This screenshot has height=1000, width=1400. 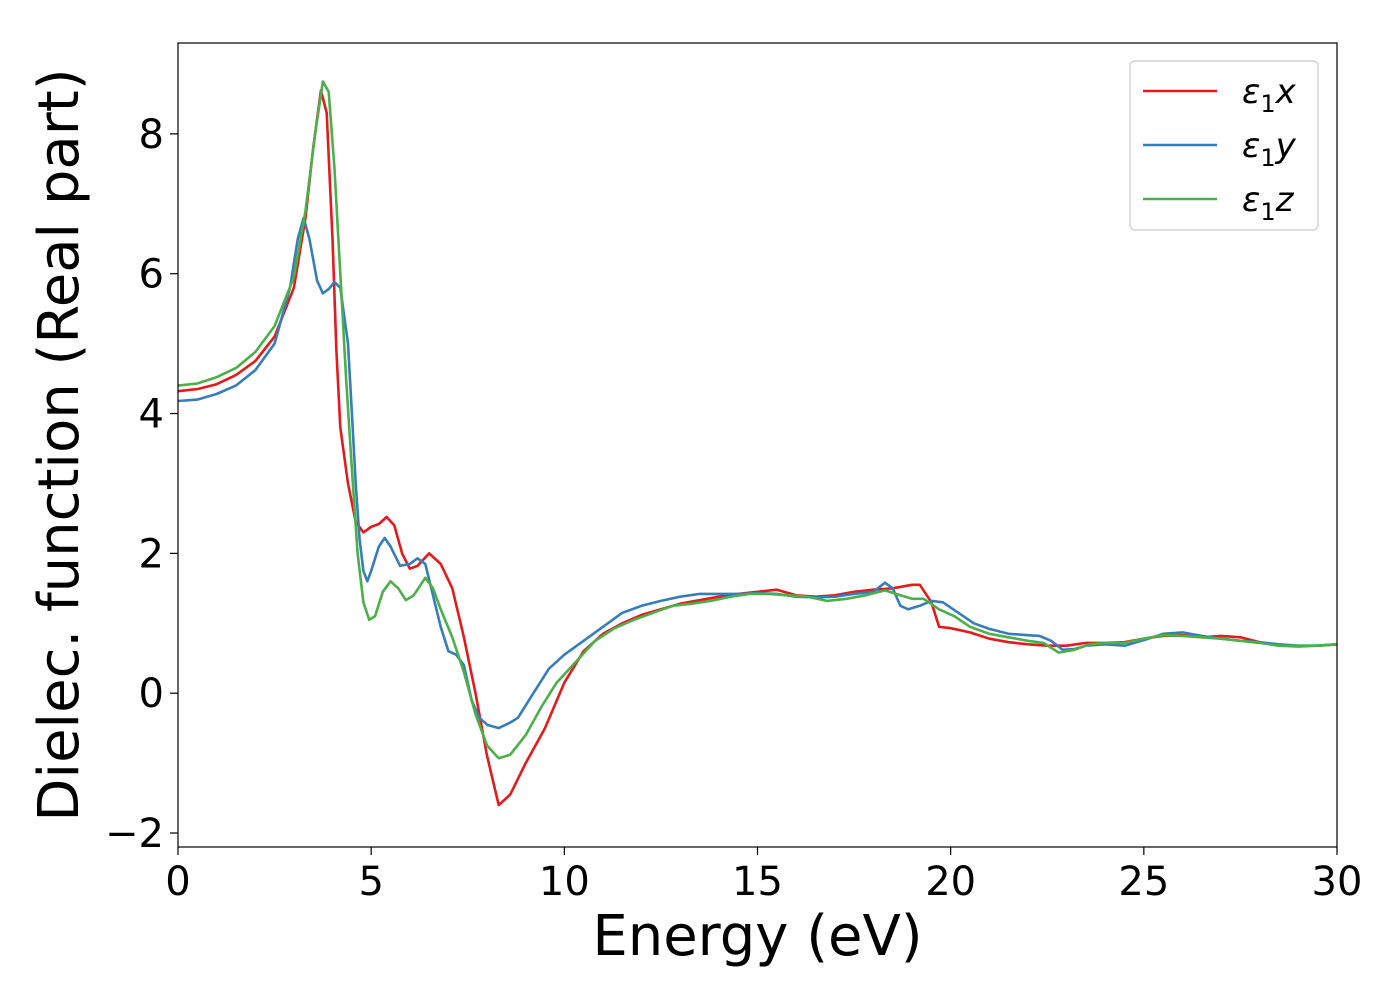 I want to click on y-tick-label: −2, so click(x=134, y=834).